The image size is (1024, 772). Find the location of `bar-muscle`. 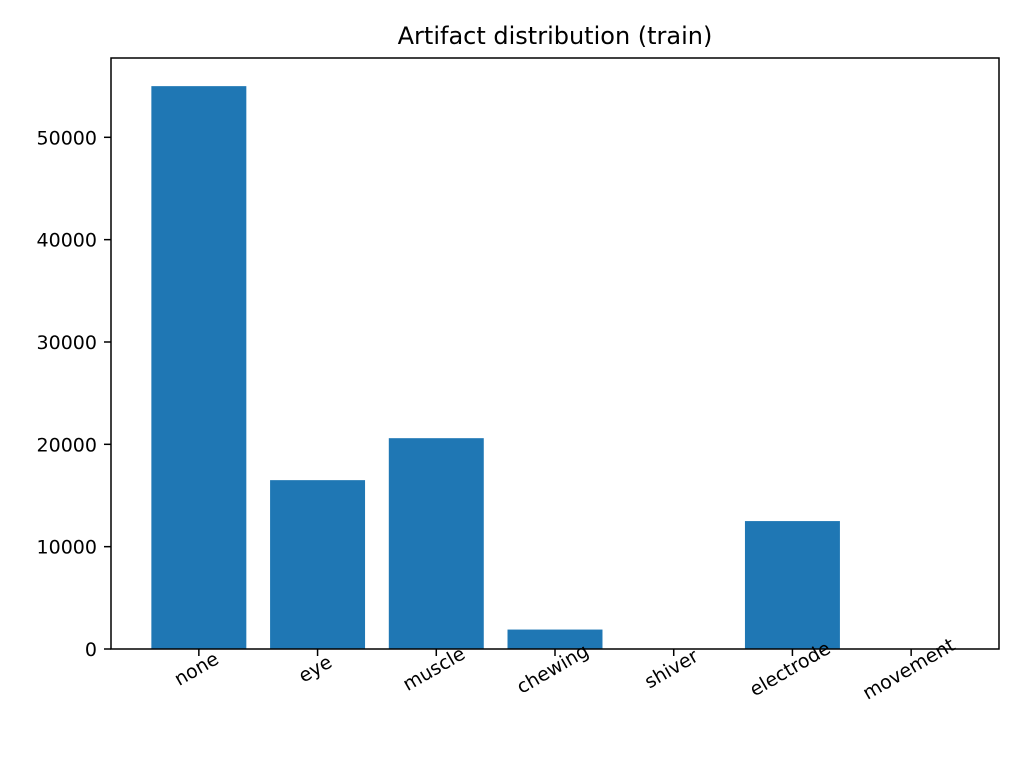

bar-muscle is located at coordinates (436, 543).